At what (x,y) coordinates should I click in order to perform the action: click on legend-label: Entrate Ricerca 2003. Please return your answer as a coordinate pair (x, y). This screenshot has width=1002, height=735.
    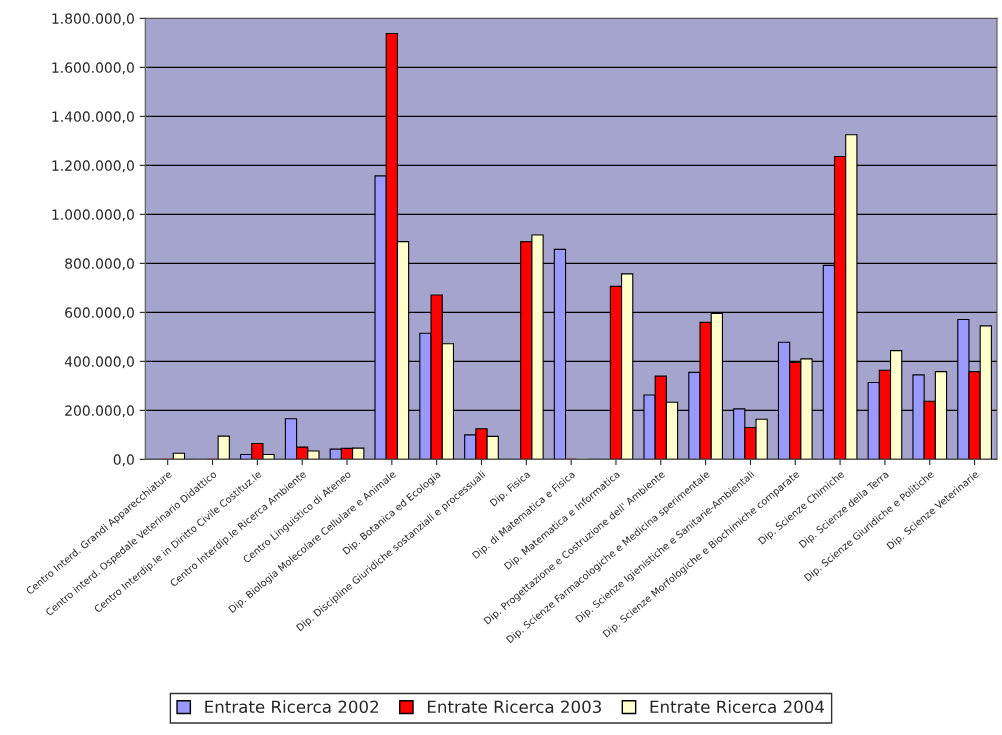
    Looking at the image, I should click on (514, 707).